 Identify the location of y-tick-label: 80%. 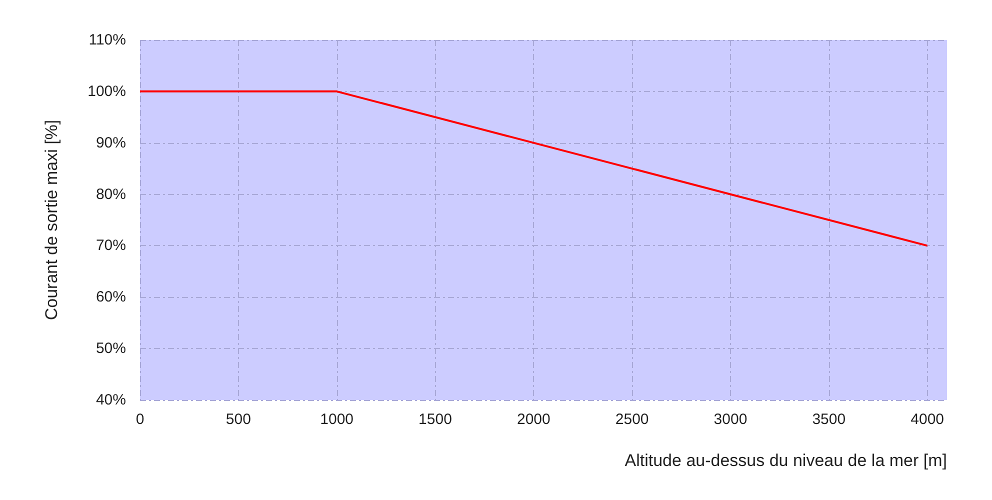
(111, 194).